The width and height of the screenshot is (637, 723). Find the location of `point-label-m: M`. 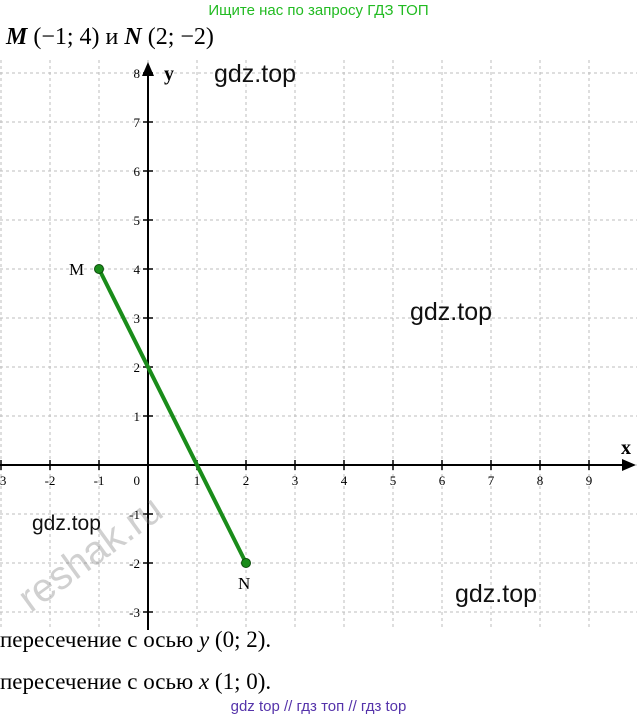

point-label-m: M is located at coordinates (76, 269).